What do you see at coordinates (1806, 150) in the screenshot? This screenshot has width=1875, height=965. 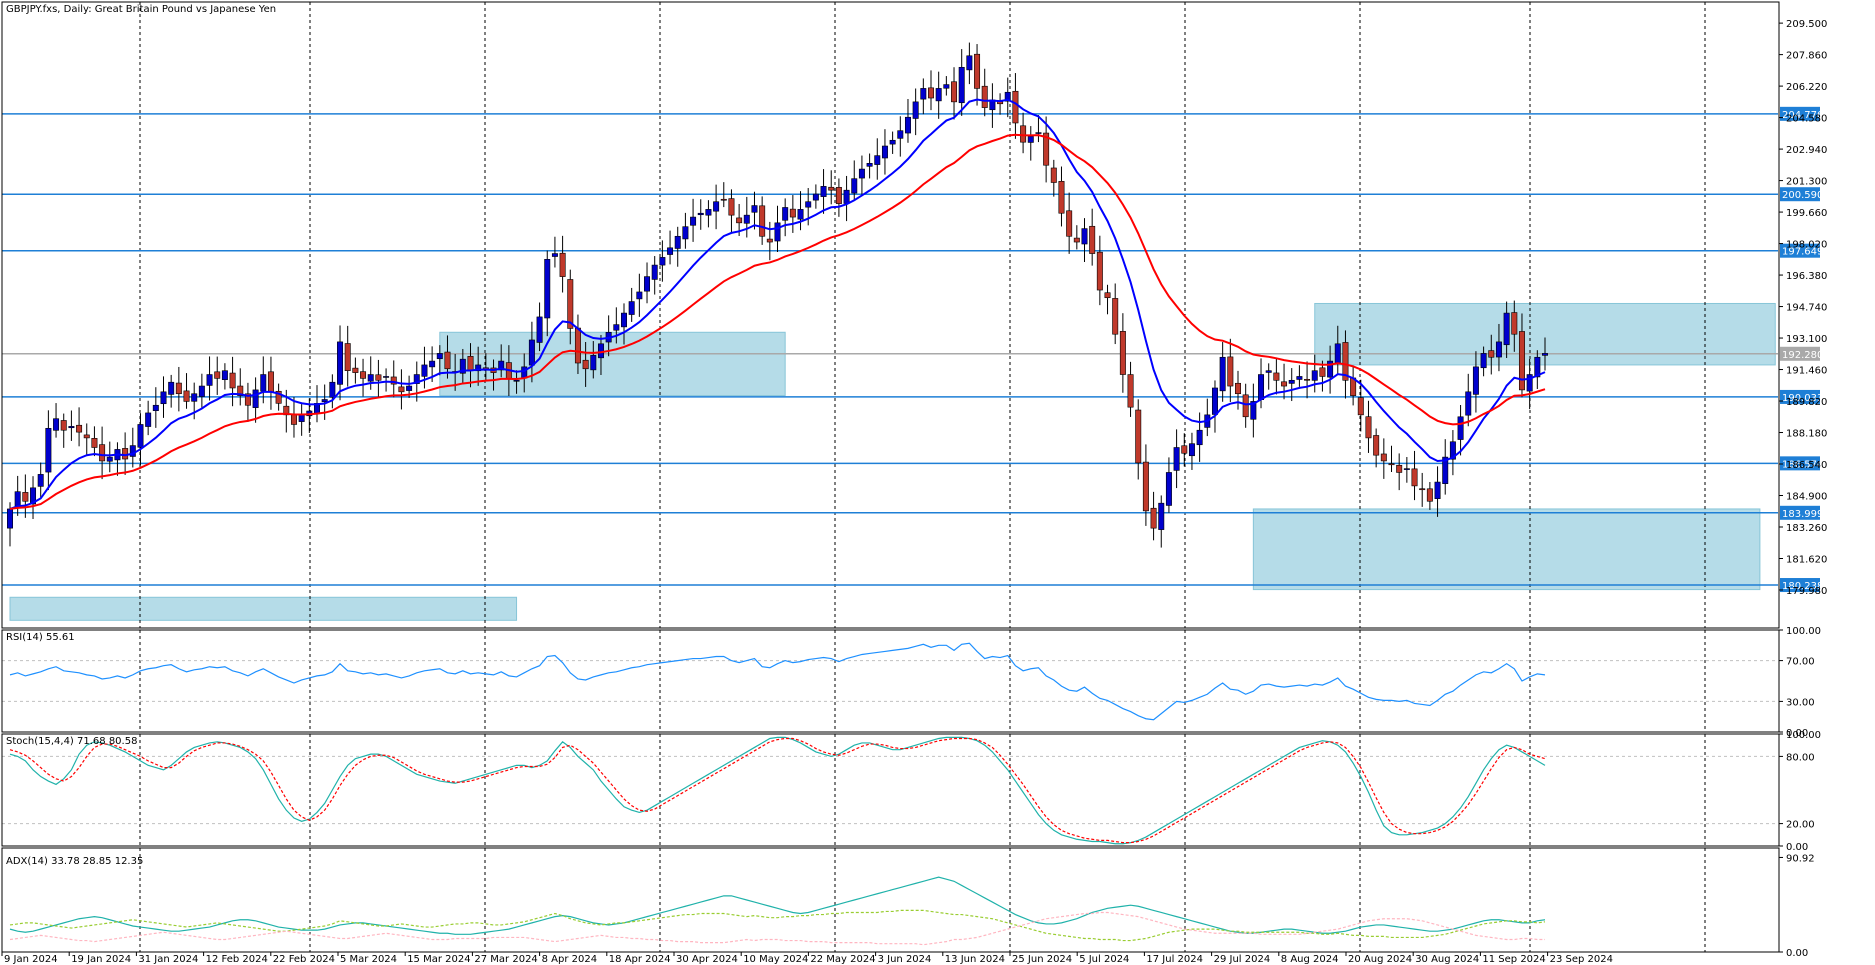 I see `y-tick-label: 202.940` at bounding box center [1806, 150].